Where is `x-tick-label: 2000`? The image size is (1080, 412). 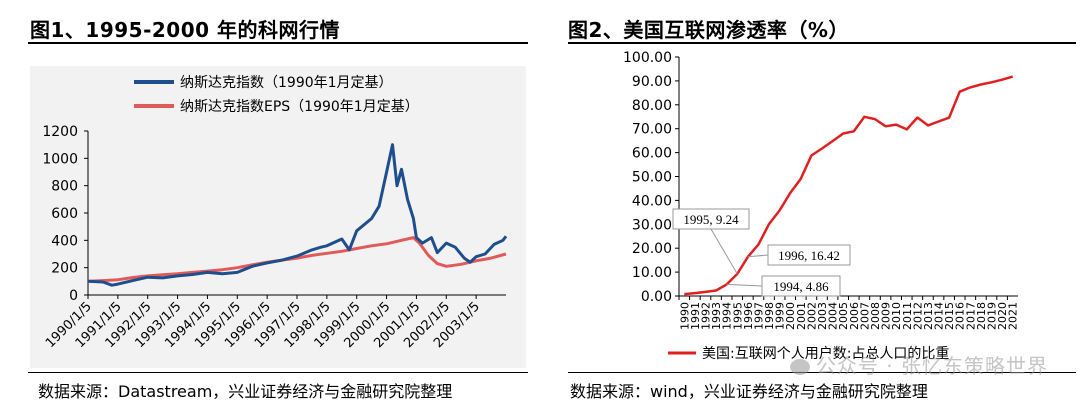
x-tick-label: 2000 is located at coordinates (790, 316).